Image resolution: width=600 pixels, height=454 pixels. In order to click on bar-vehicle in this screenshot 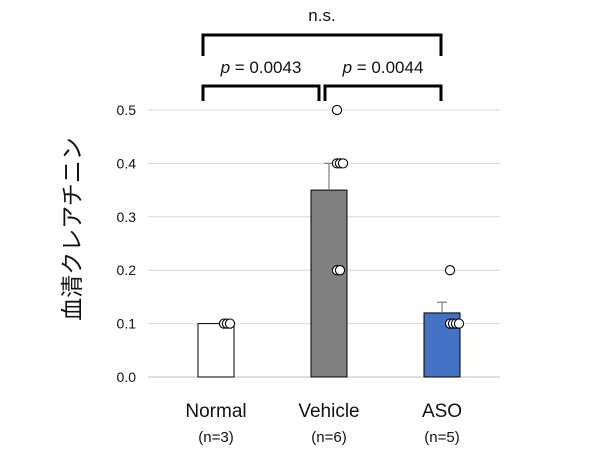, I will do `click(329, 283)`.